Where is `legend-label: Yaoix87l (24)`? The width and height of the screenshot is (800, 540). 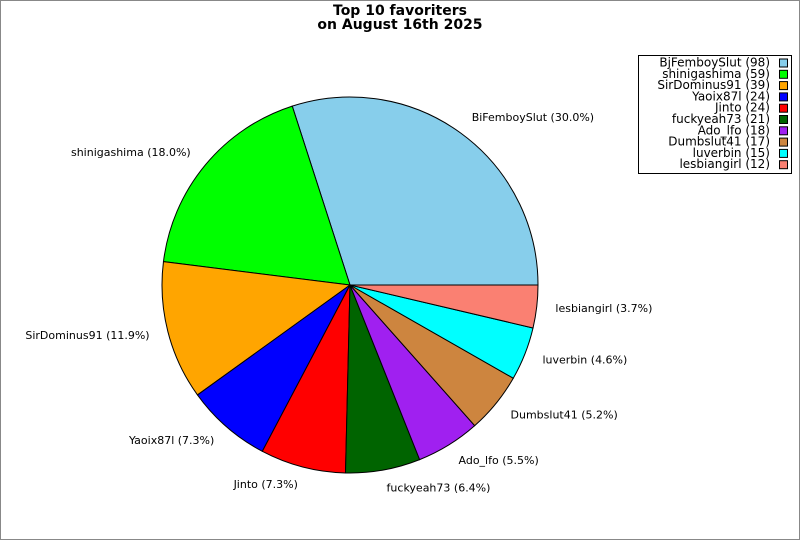 legend-label: Yaoix87l (24) is located at coordinates (730, 96).